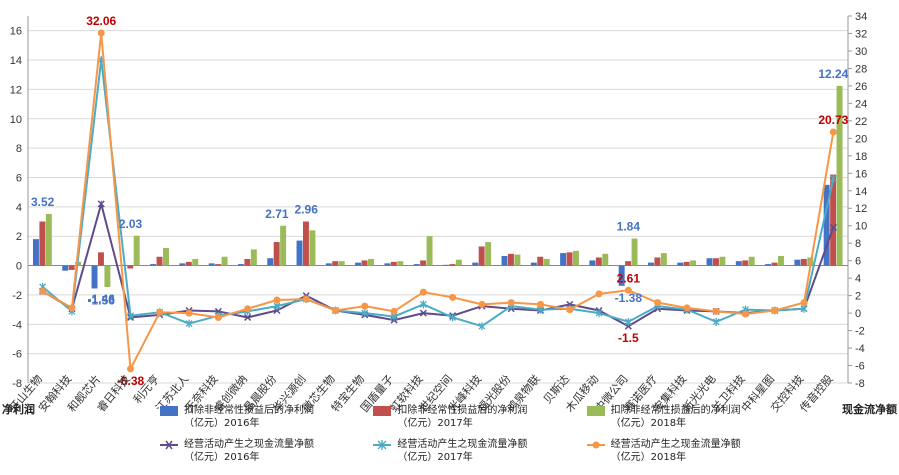  I want to click on data-label: 20.73, so click(833, 120).